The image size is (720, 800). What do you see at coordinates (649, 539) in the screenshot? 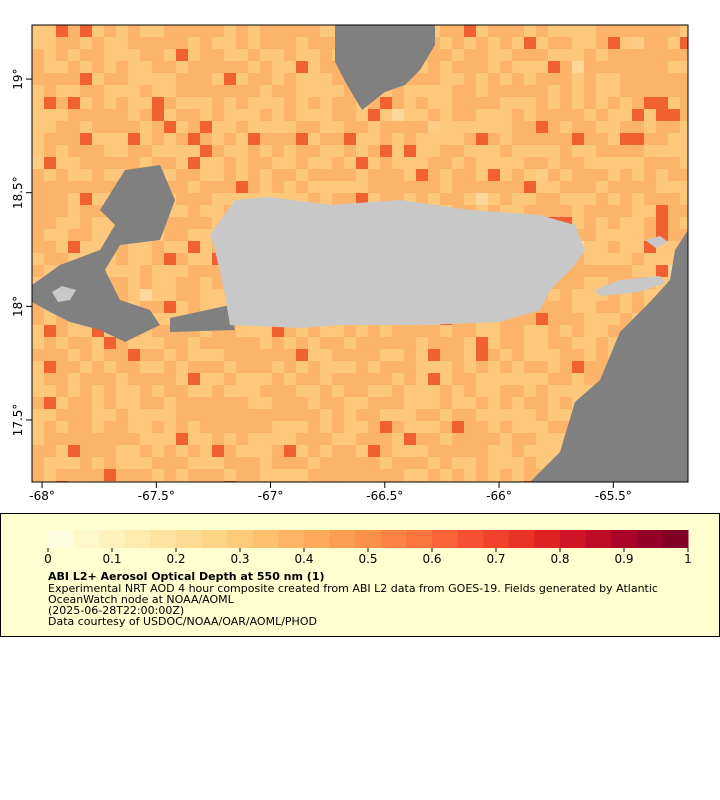
I see `colorbar-cell` at bounding box center [649, 539].